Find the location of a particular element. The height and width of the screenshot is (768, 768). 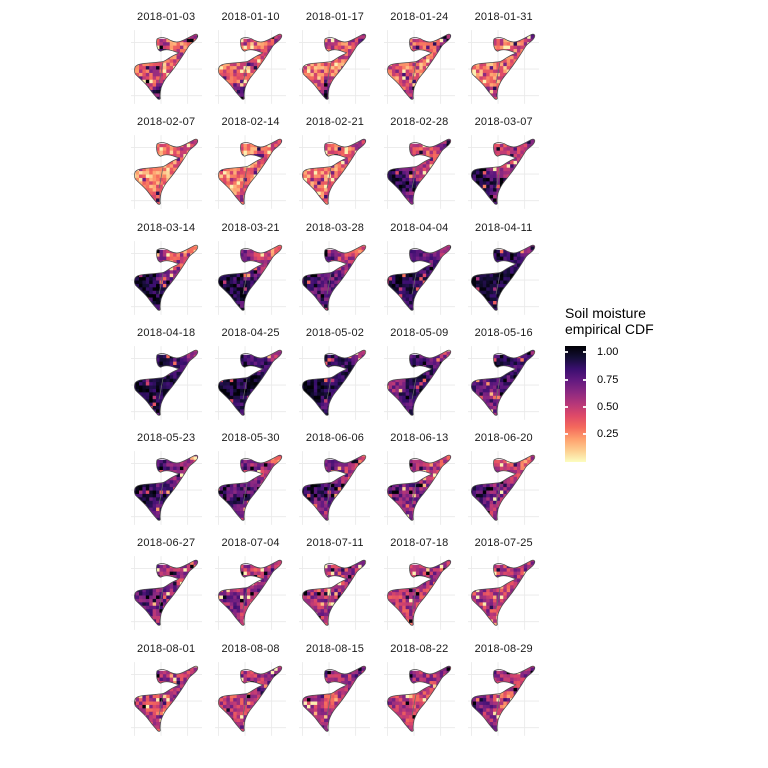

facet-title: 2018-07-25 is located at coordinates (503, 543).